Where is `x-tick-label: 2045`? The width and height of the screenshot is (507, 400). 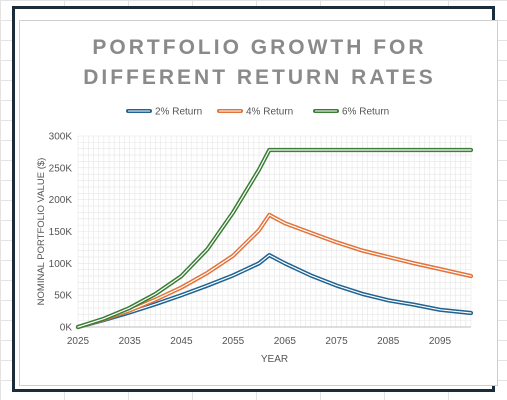
x-tick-label: 2045 is located at coordinates (181, 341).